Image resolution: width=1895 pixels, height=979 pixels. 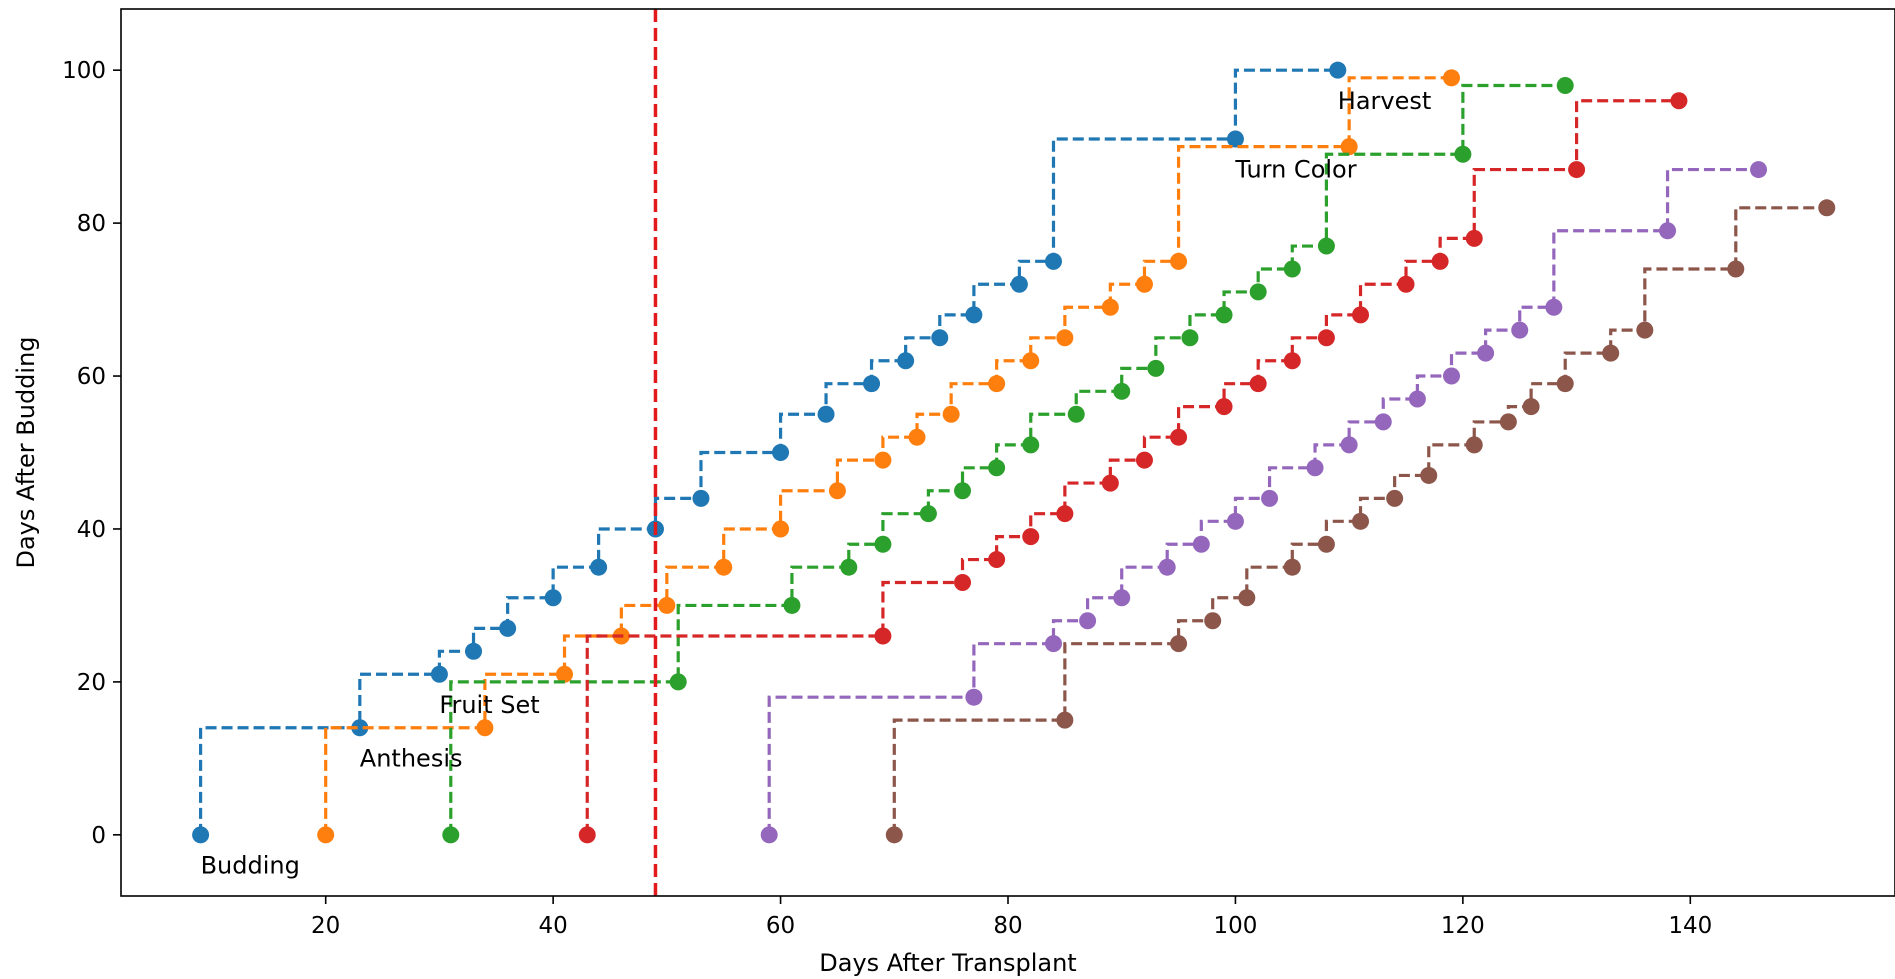 I want to click on annotation-budding: Budding, so click(x=250, y=865).